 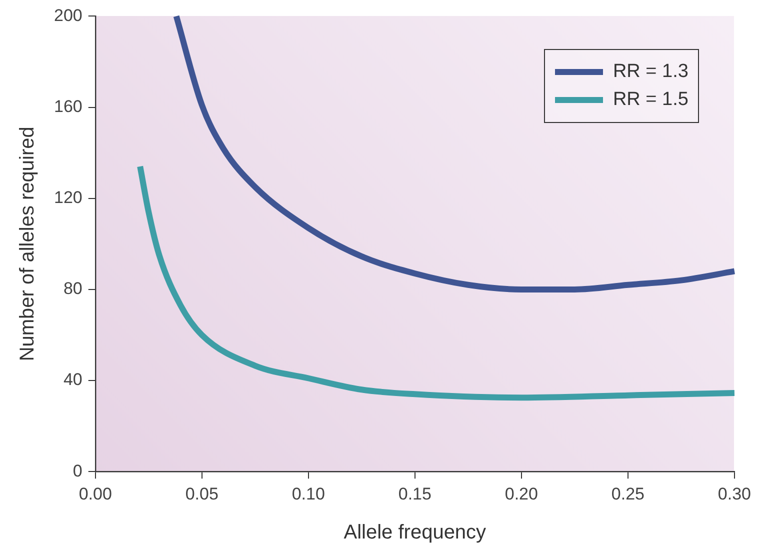 What do you see at coordinates (415, 533) in the screenshot?
I see `x-axis-title: Allele frequency` at bounding box center [415, 533].